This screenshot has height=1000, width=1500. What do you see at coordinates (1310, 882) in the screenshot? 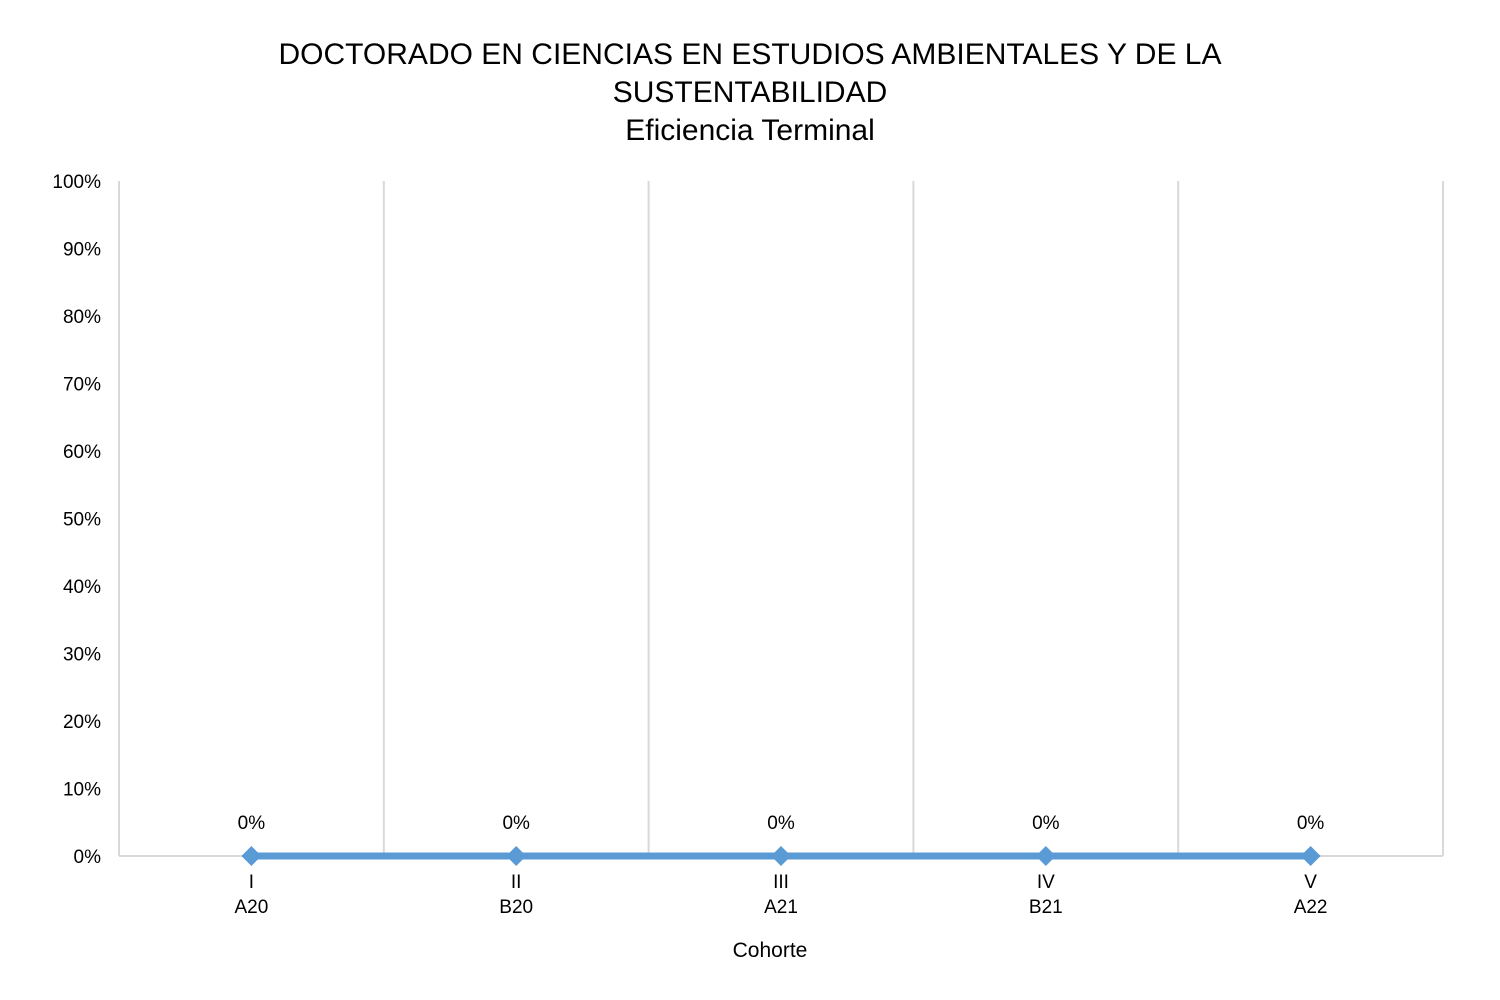
I see `x-tick-label-roman: V` at bounding box center [1310, 882].